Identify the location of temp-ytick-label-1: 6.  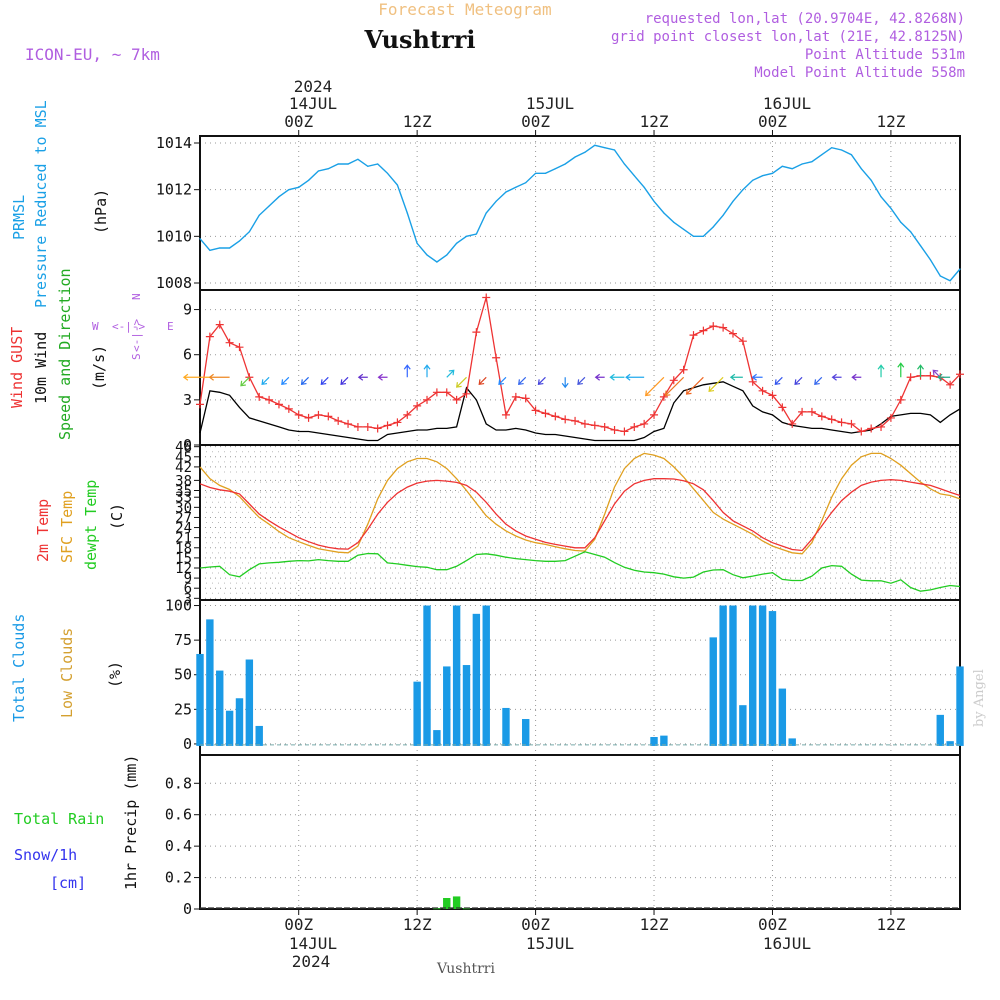
(188, 589).